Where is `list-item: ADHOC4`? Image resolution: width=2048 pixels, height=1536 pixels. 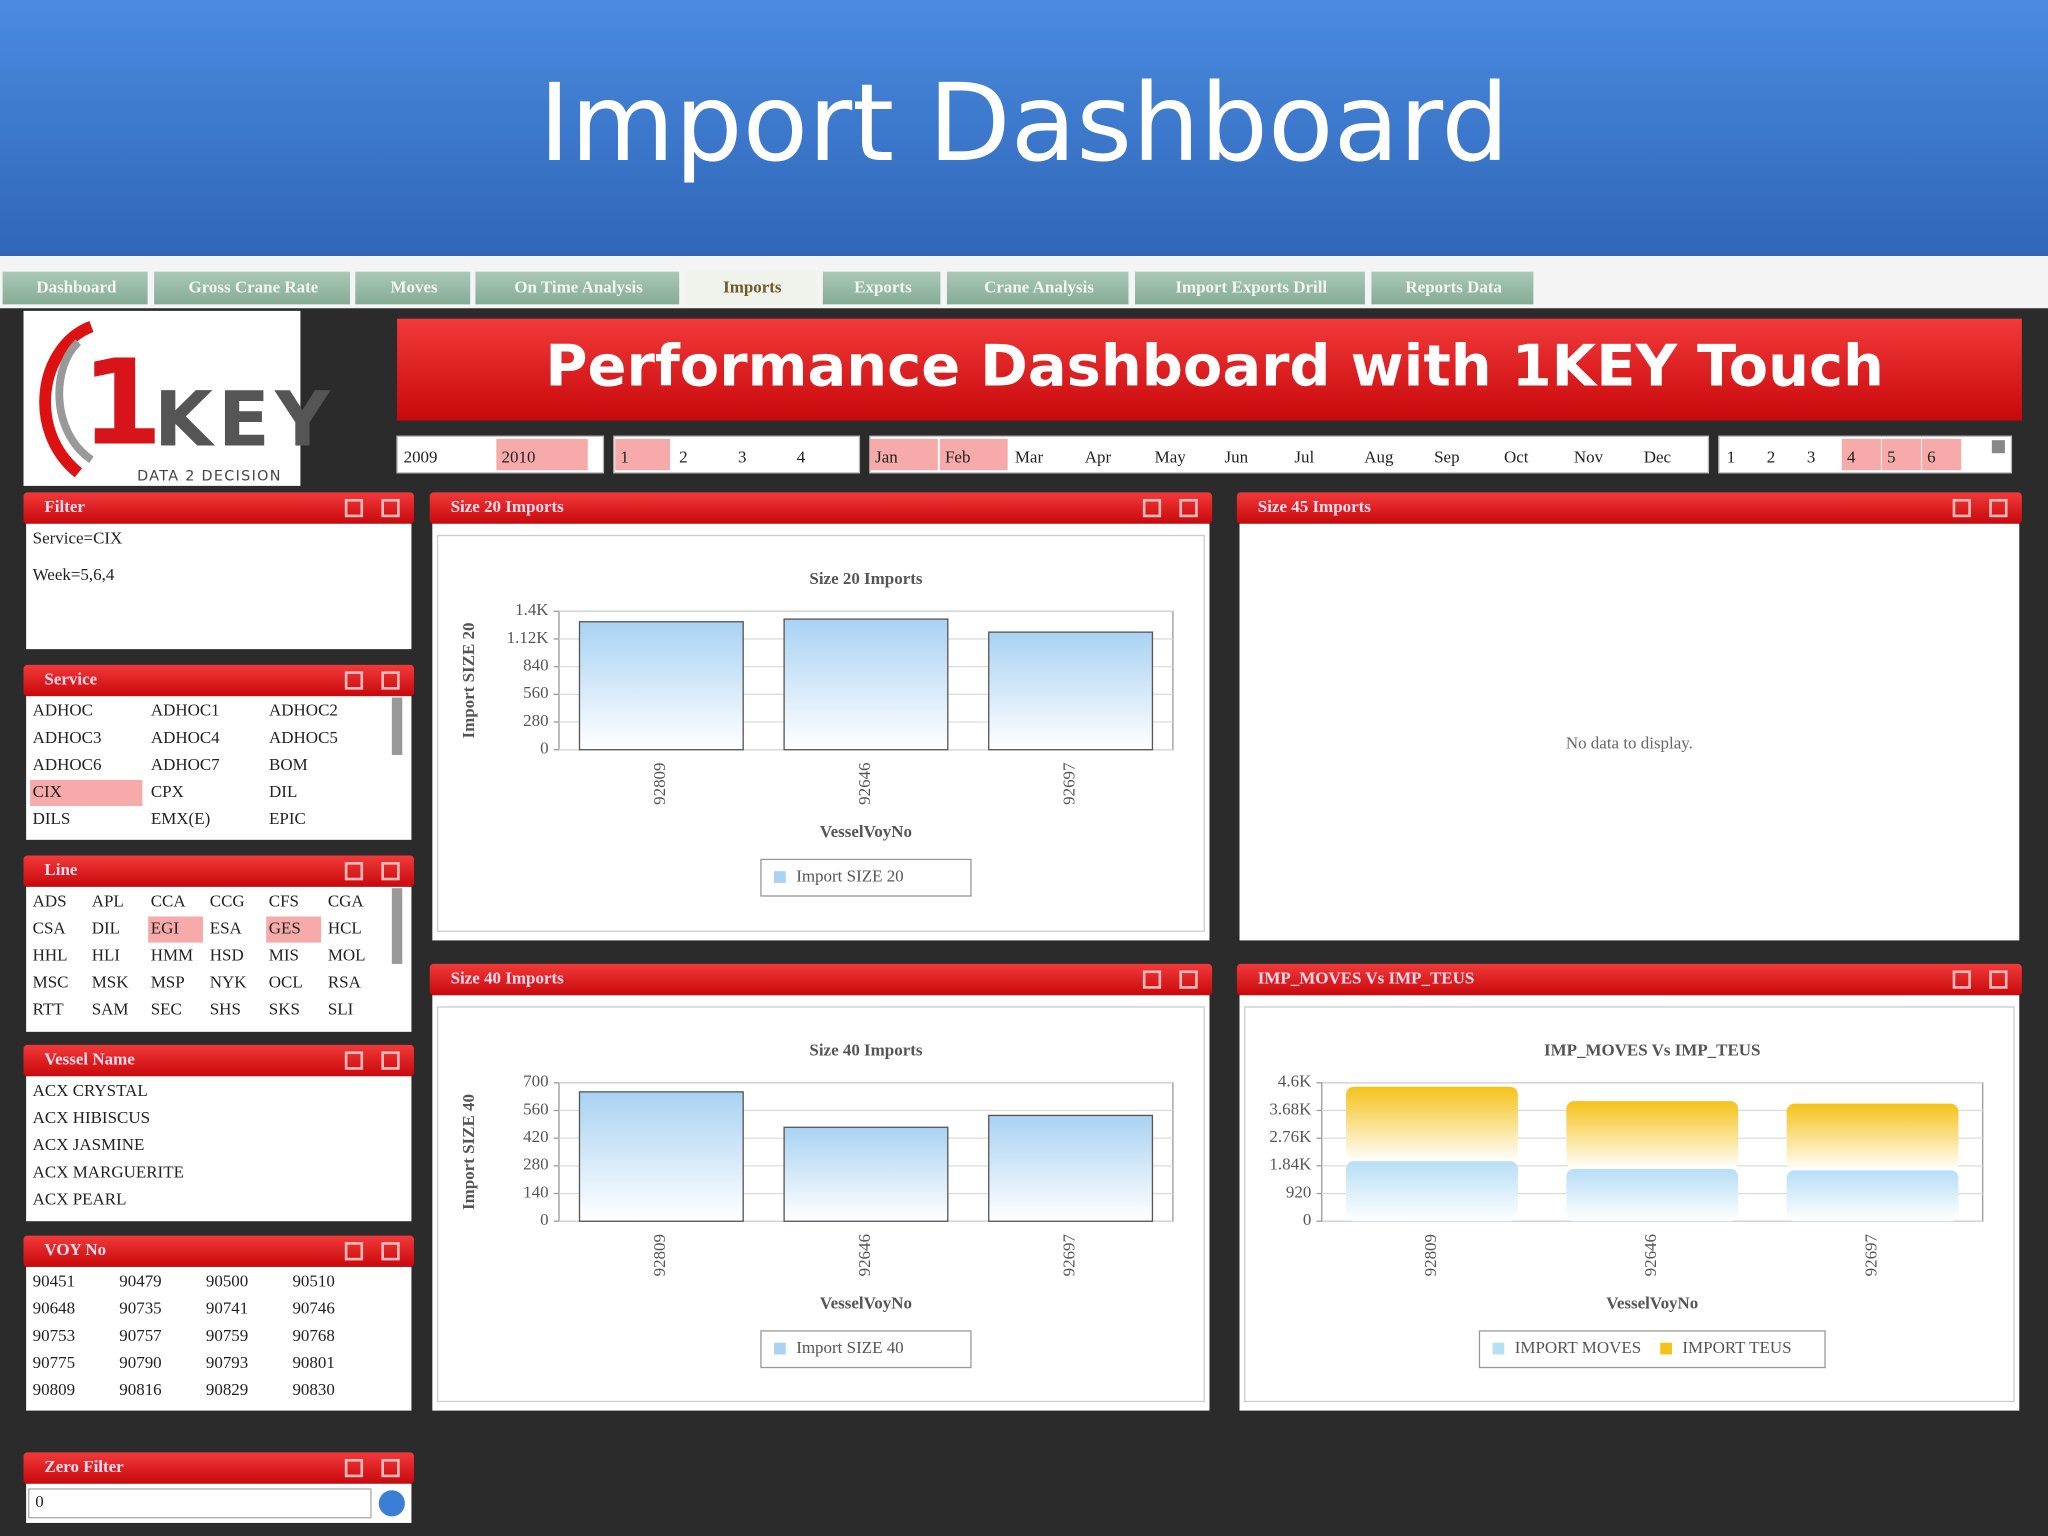
list-item: ADHOC4 is located at coordinates (185, 737).